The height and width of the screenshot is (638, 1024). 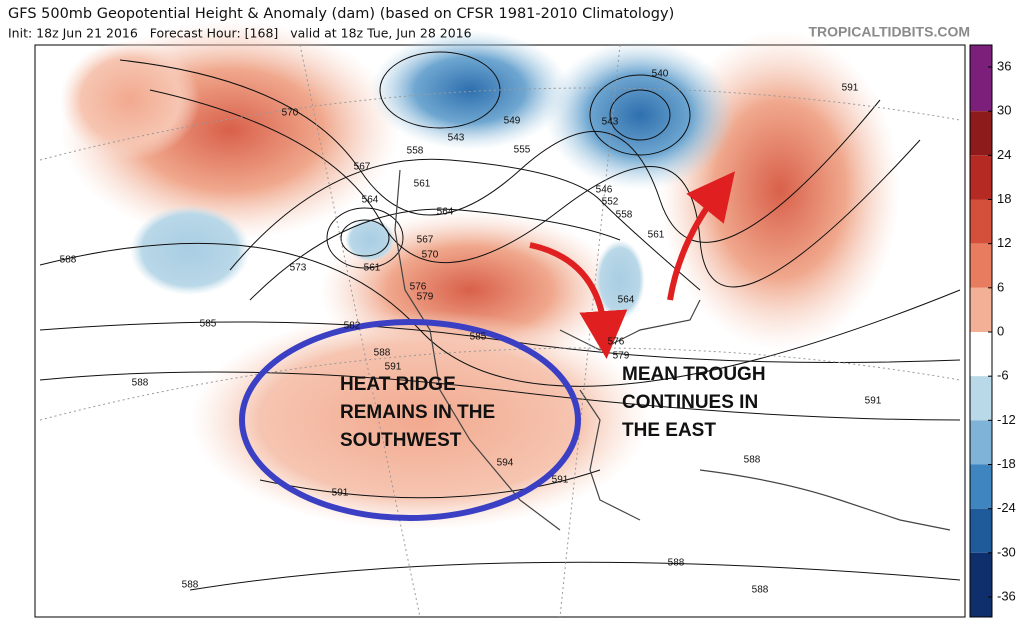 I want to click on colorbar-tick-label: -18, so click(x=1006, y=463).